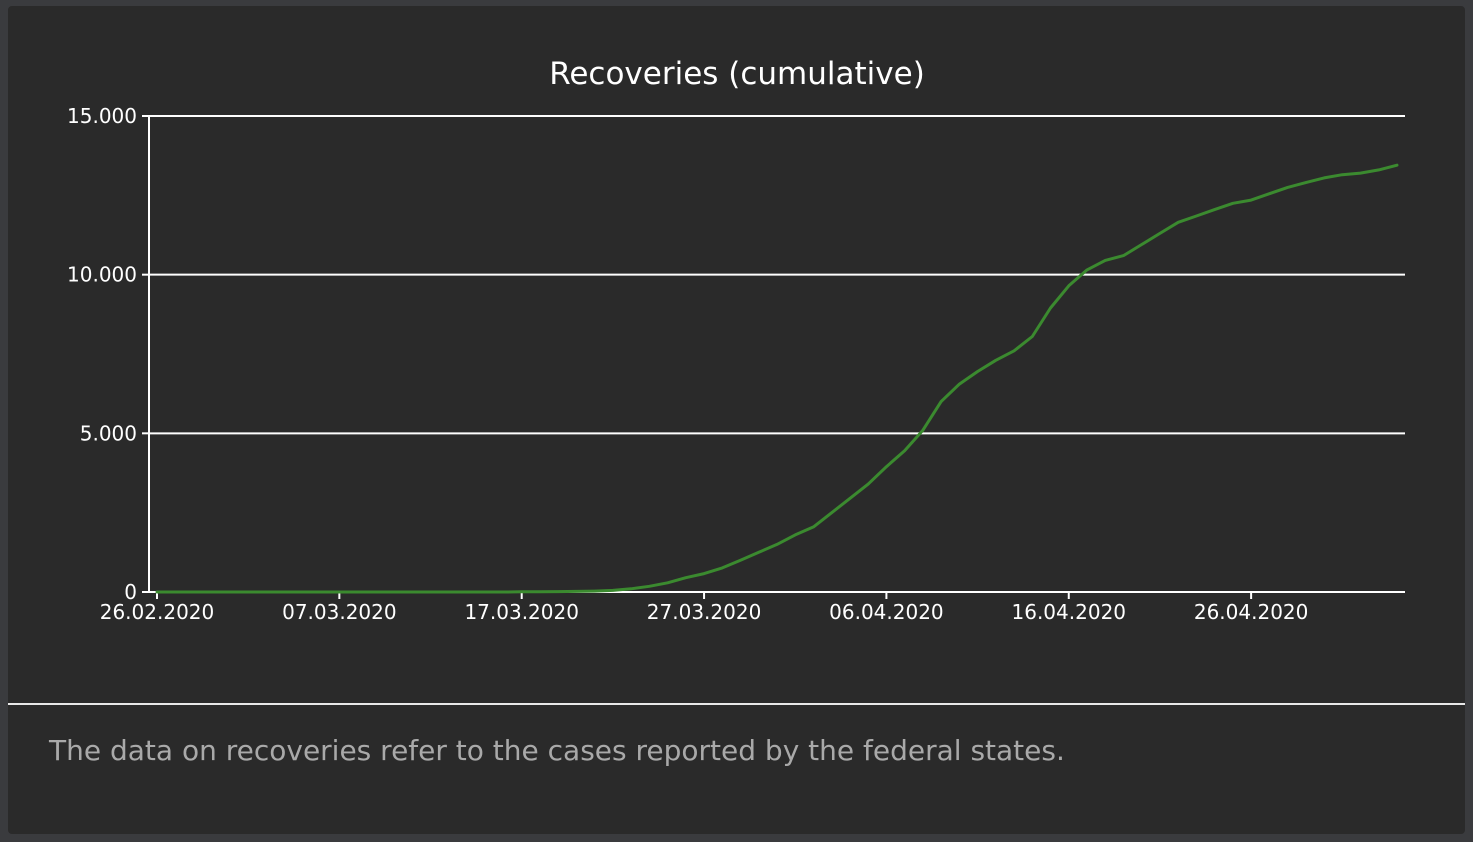  Describe the element at coordinates (737, 74) in the screenshot. I see `chart-title: Recoveries (cumulative)` at that location.